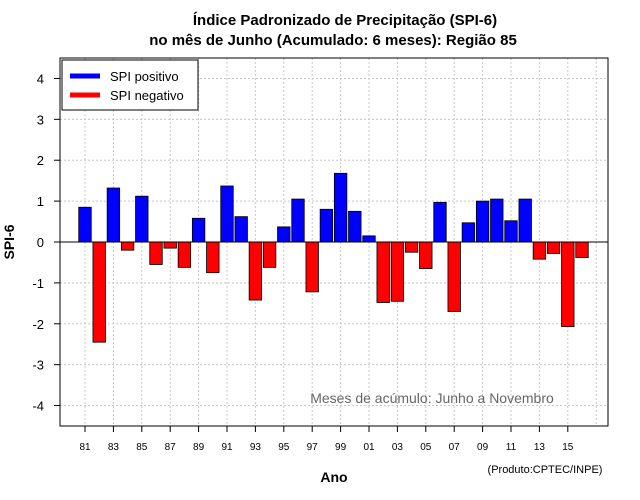 The height and width of the screenshot is (500, 640). I want to click on credit-text: (Produto:CPTEC/INPE), so click(545, 470).